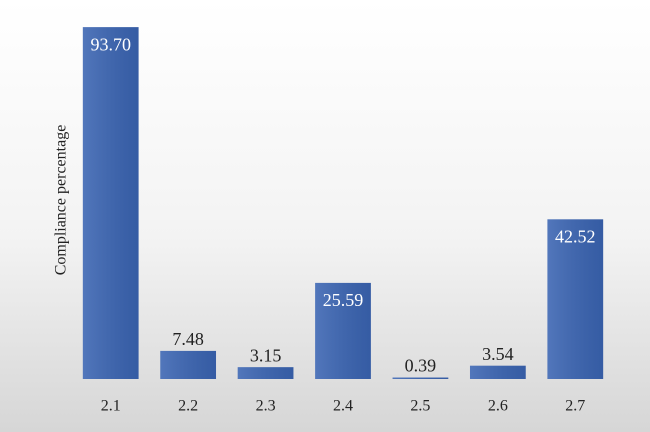 The image size is (650, 432). What do you see at coordinates (575, 236) in the screenshot?
I see `data-label: 42.52` at bounding box center [575, 236].